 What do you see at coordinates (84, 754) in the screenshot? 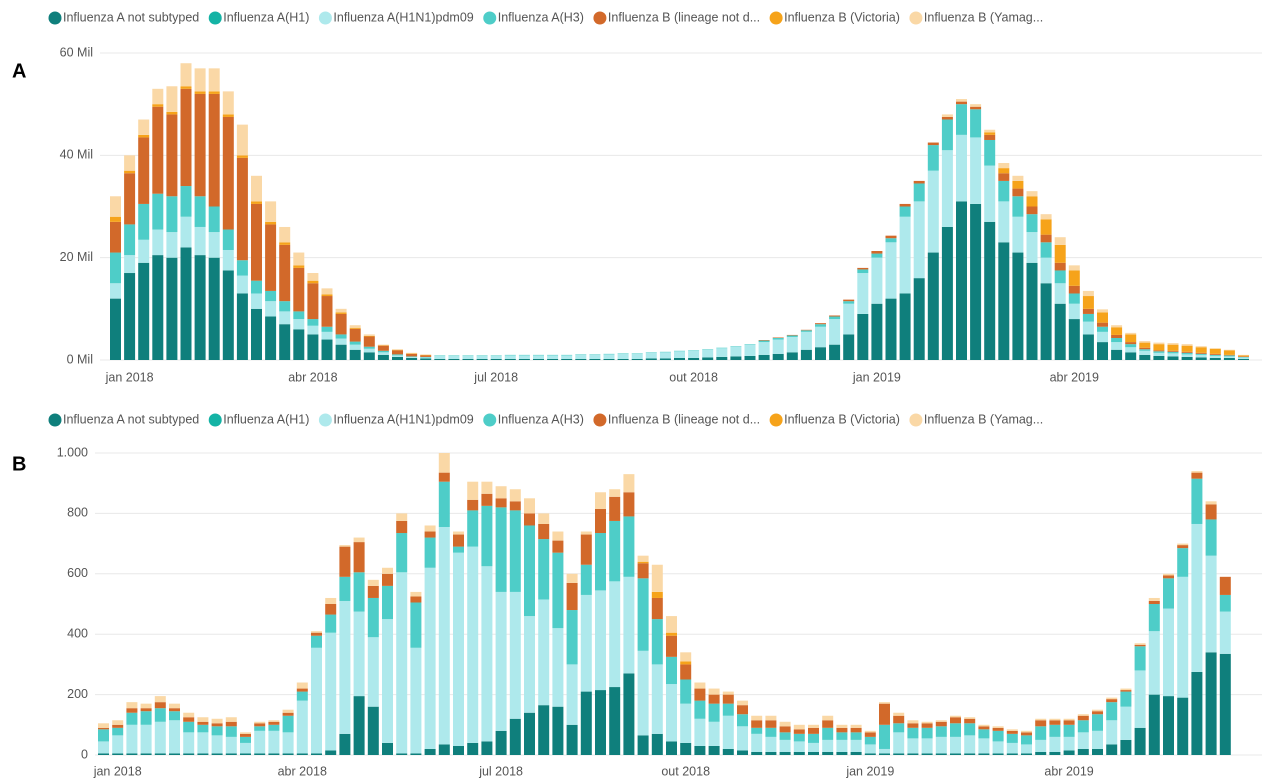
I see `y-tick-label: 0` at bounding box center [84, 754].